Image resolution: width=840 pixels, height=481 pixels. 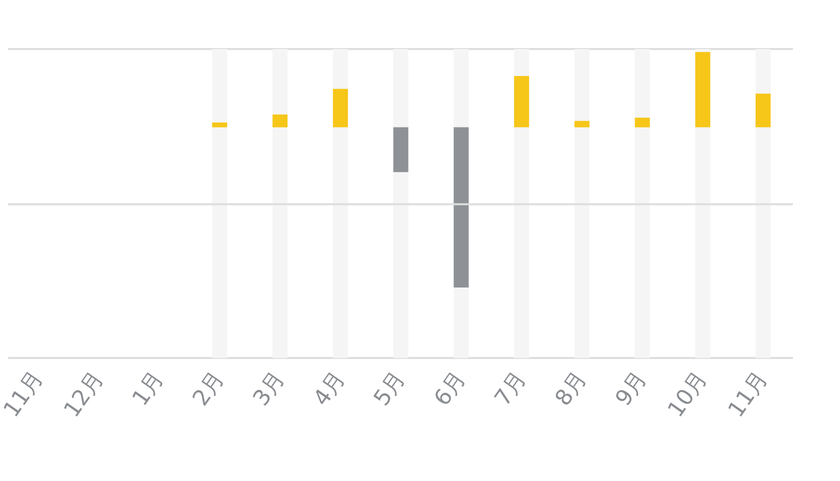 What do you see at coordinates (631, 388) in the screenshot?
I see `x-tick-label: 9月` at bounding box center [631, 388].